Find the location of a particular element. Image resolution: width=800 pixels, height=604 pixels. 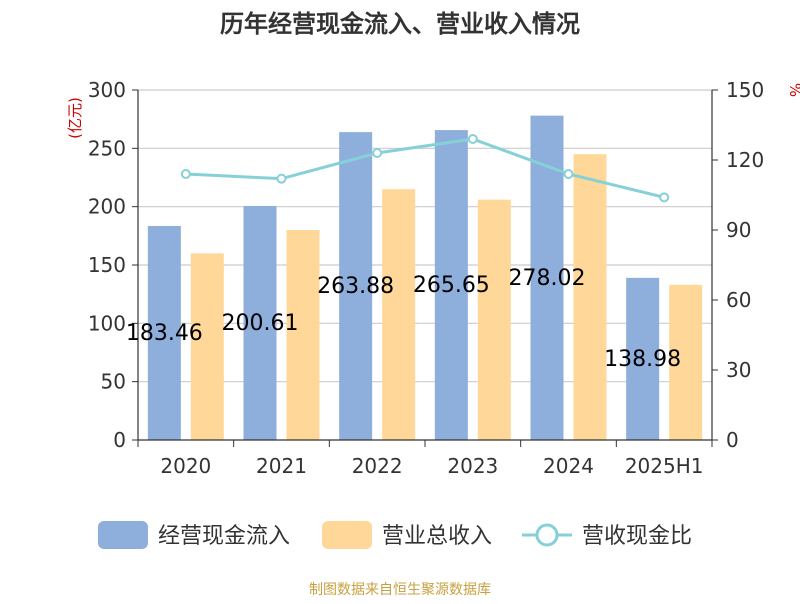

right-axis-tick-label: 0 is located at coordinates (732, 440).